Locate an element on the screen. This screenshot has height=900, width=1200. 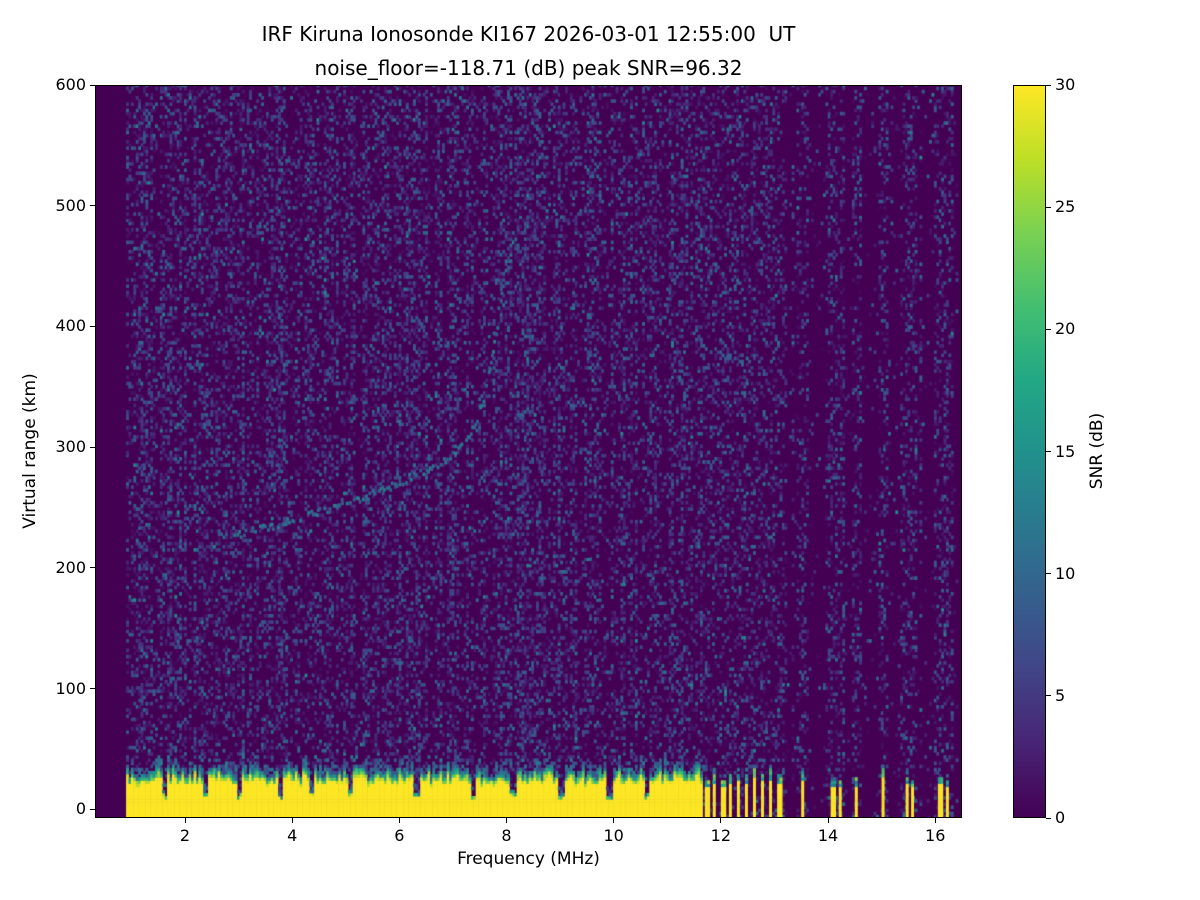
y-tick-label: 300 is located at coordinates (70, 447).